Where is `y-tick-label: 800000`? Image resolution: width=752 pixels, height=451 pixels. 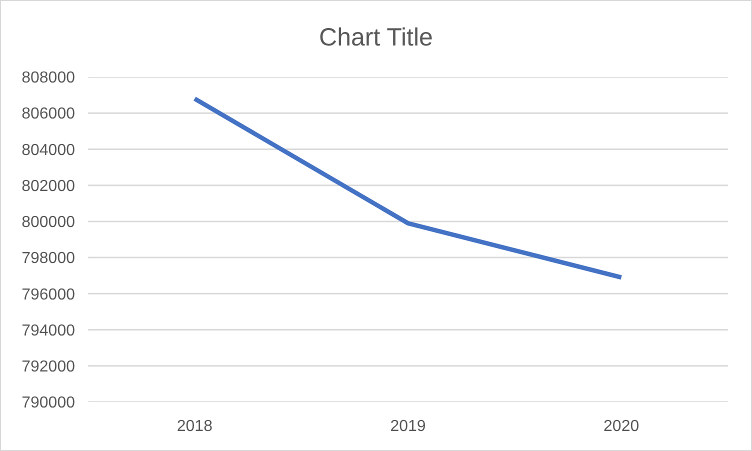 y-tick-label: 800000 is located at coordinates (49, 223).